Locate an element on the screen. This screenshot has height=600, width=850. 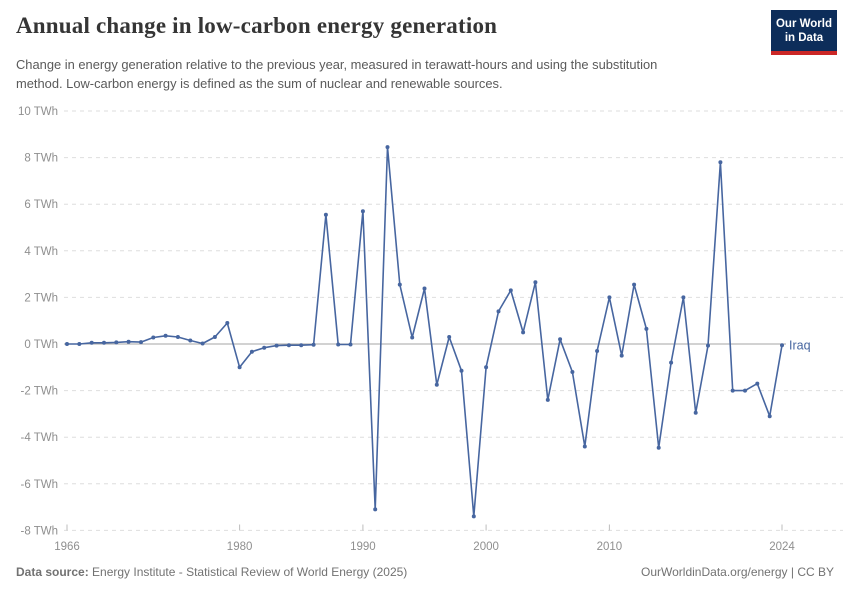
y-axis-label: -2 TWh is located at coordinates (40, 392).